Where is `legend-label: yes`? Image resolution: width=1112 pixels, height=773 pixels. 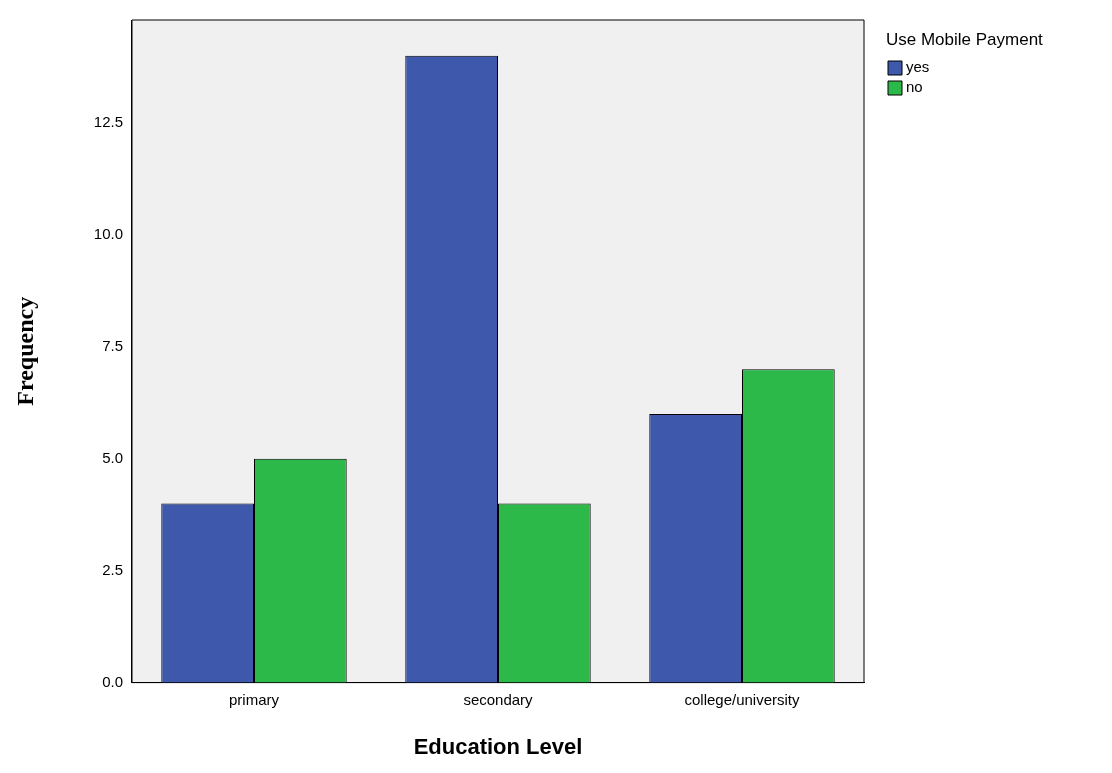 legend-label: yes is located at coordinates (918, 67).